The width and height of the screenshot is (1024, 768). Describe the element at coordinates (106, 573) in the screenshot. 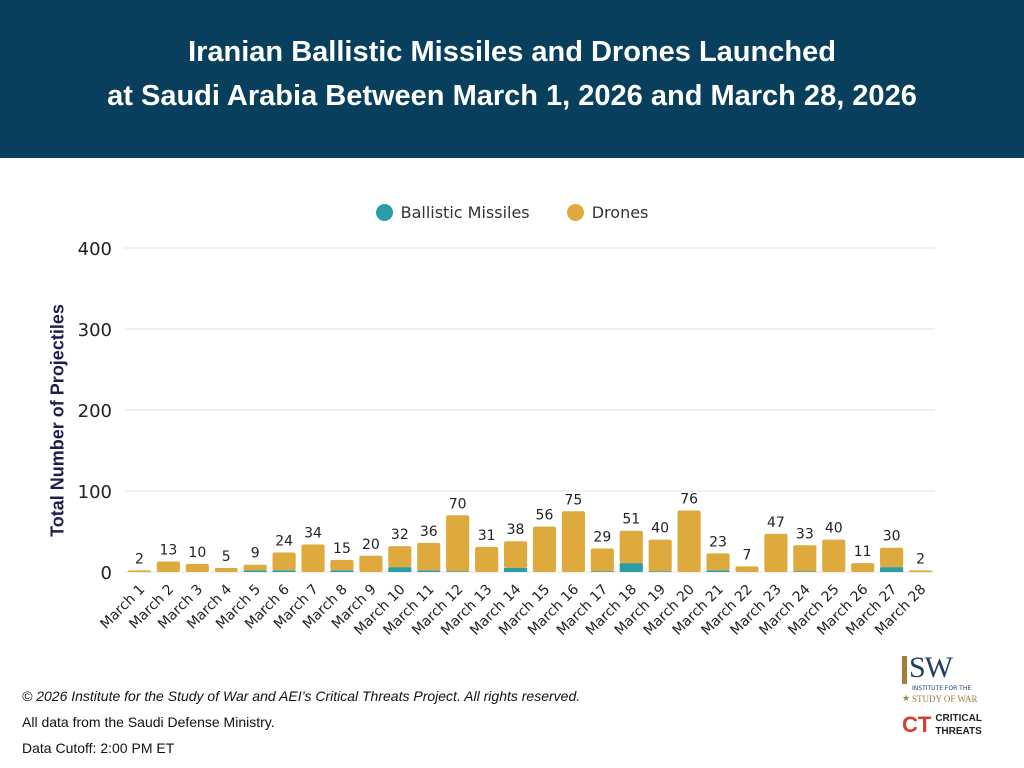

I see `y-tick-label: 0` at that location.